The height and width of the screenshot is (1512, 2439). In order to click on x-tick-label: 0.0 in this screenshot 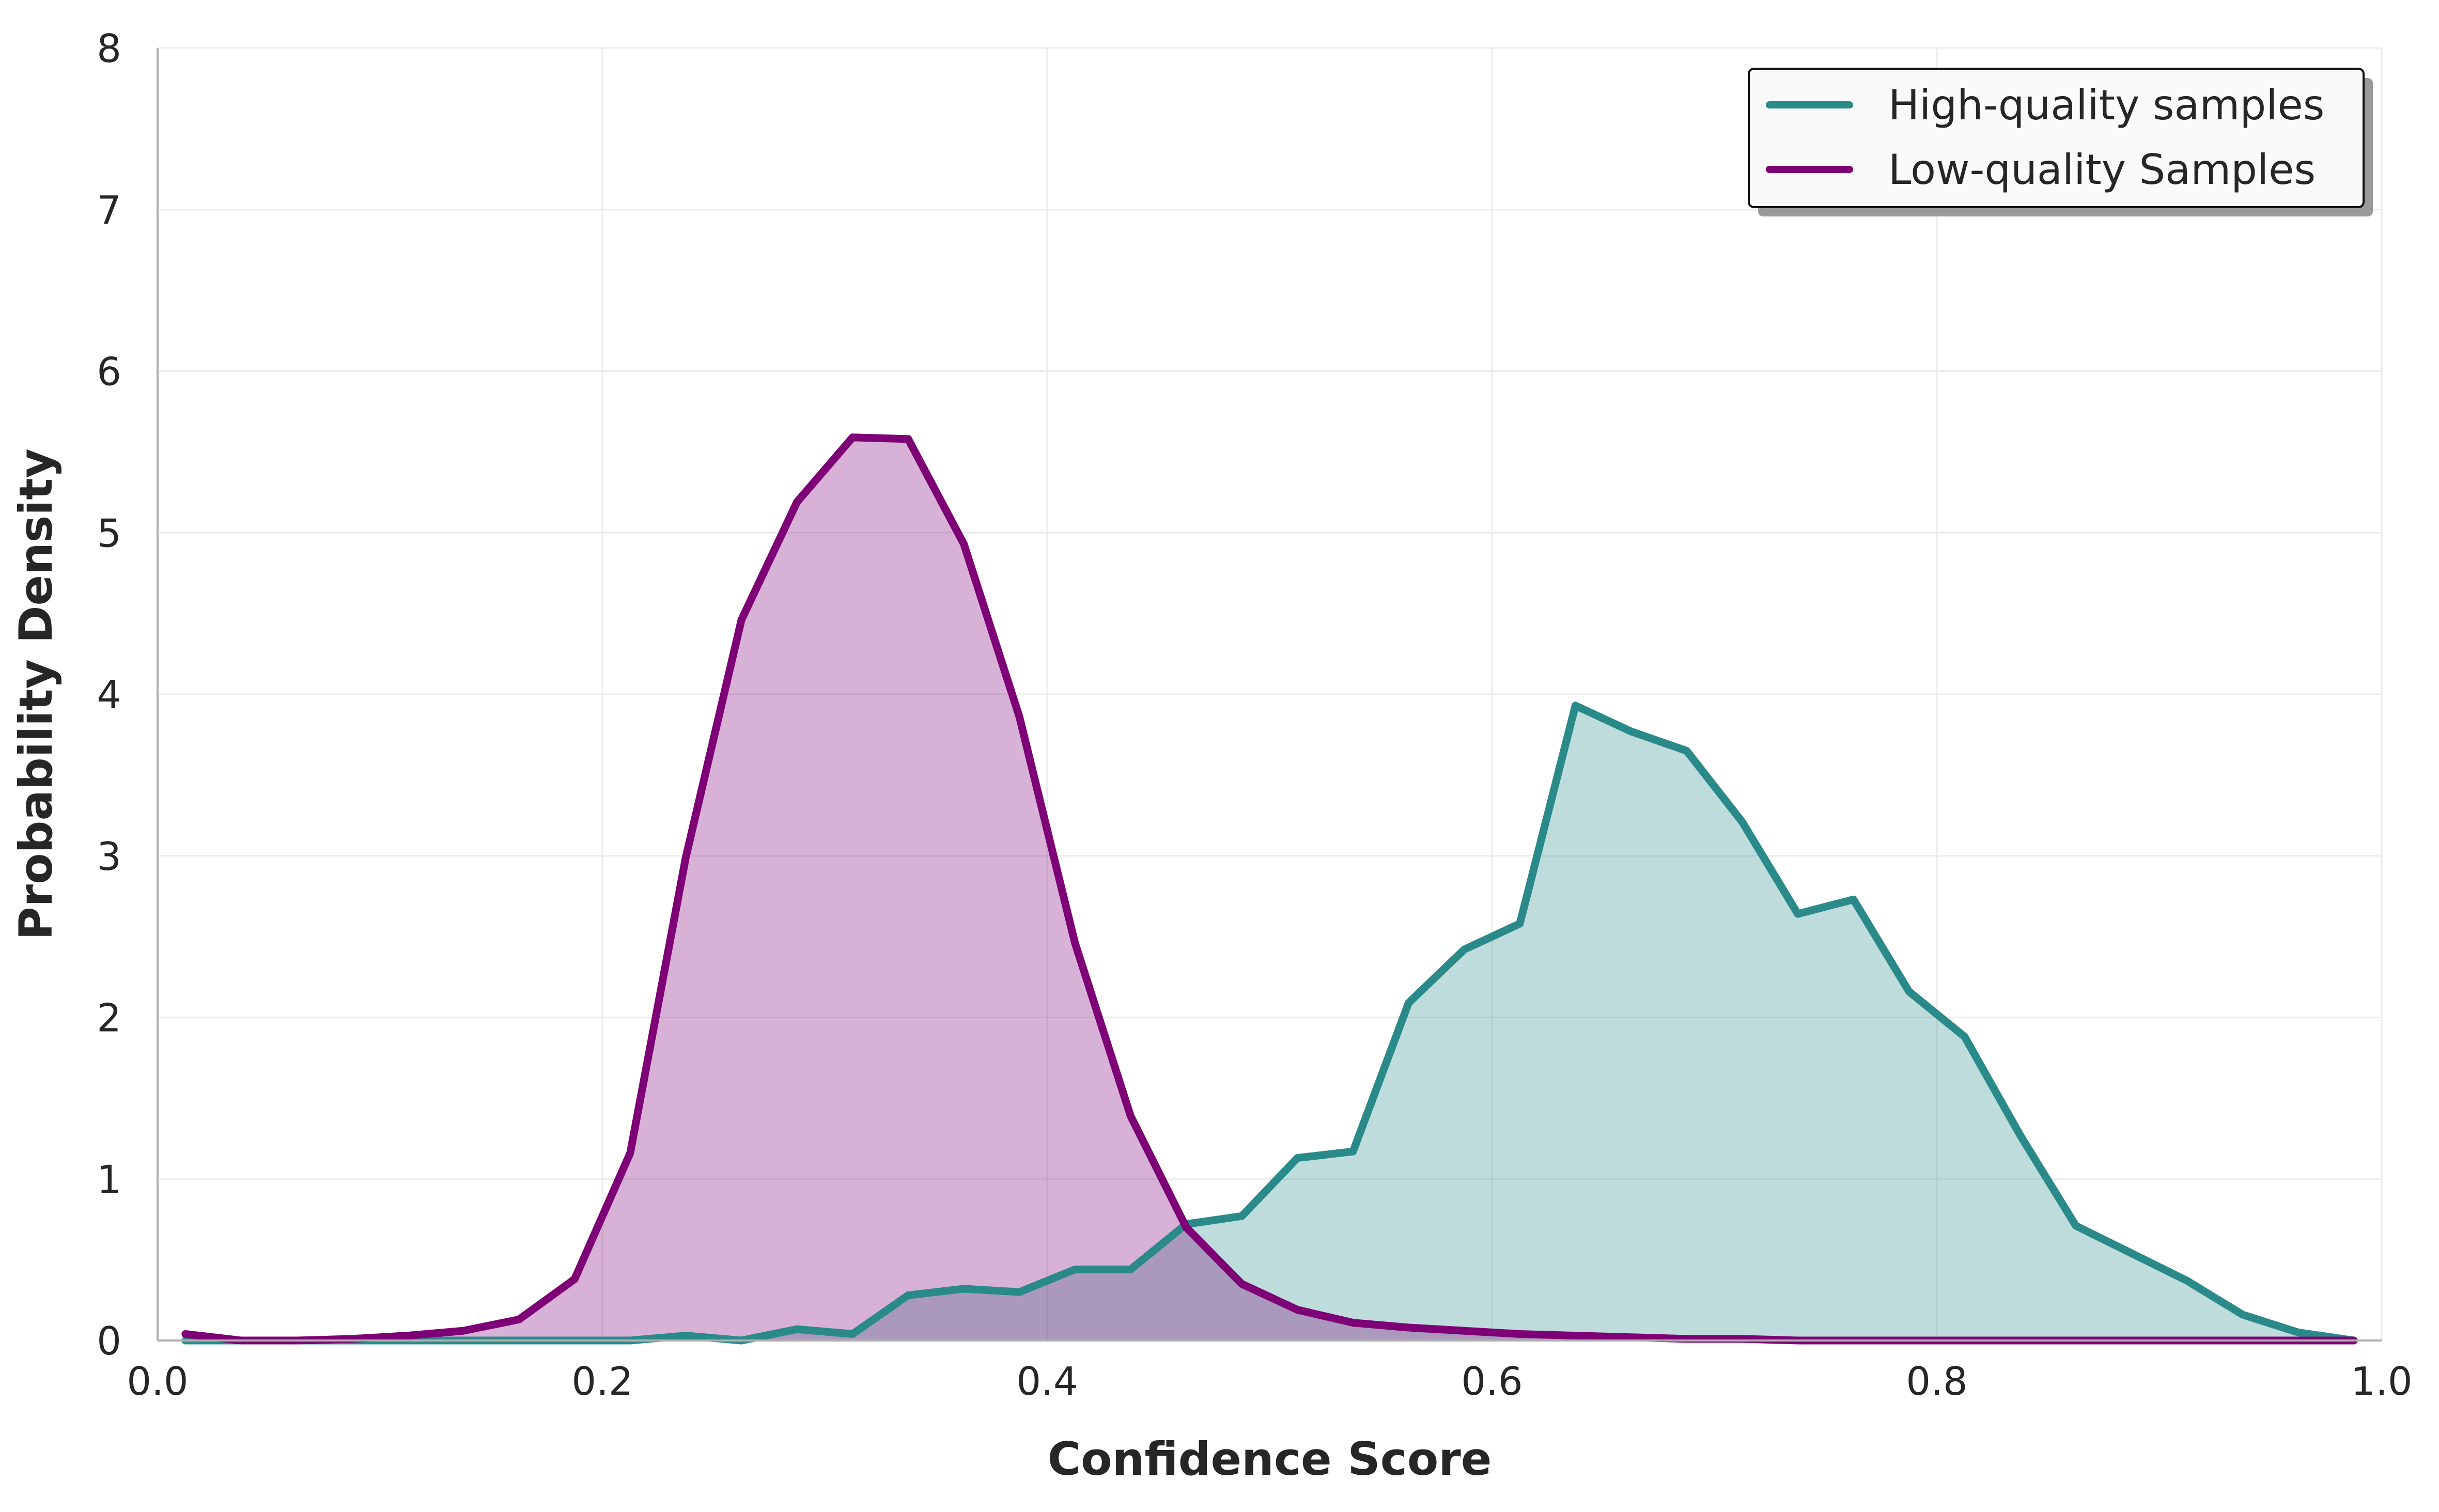, I will do `click(157, 1382)`.